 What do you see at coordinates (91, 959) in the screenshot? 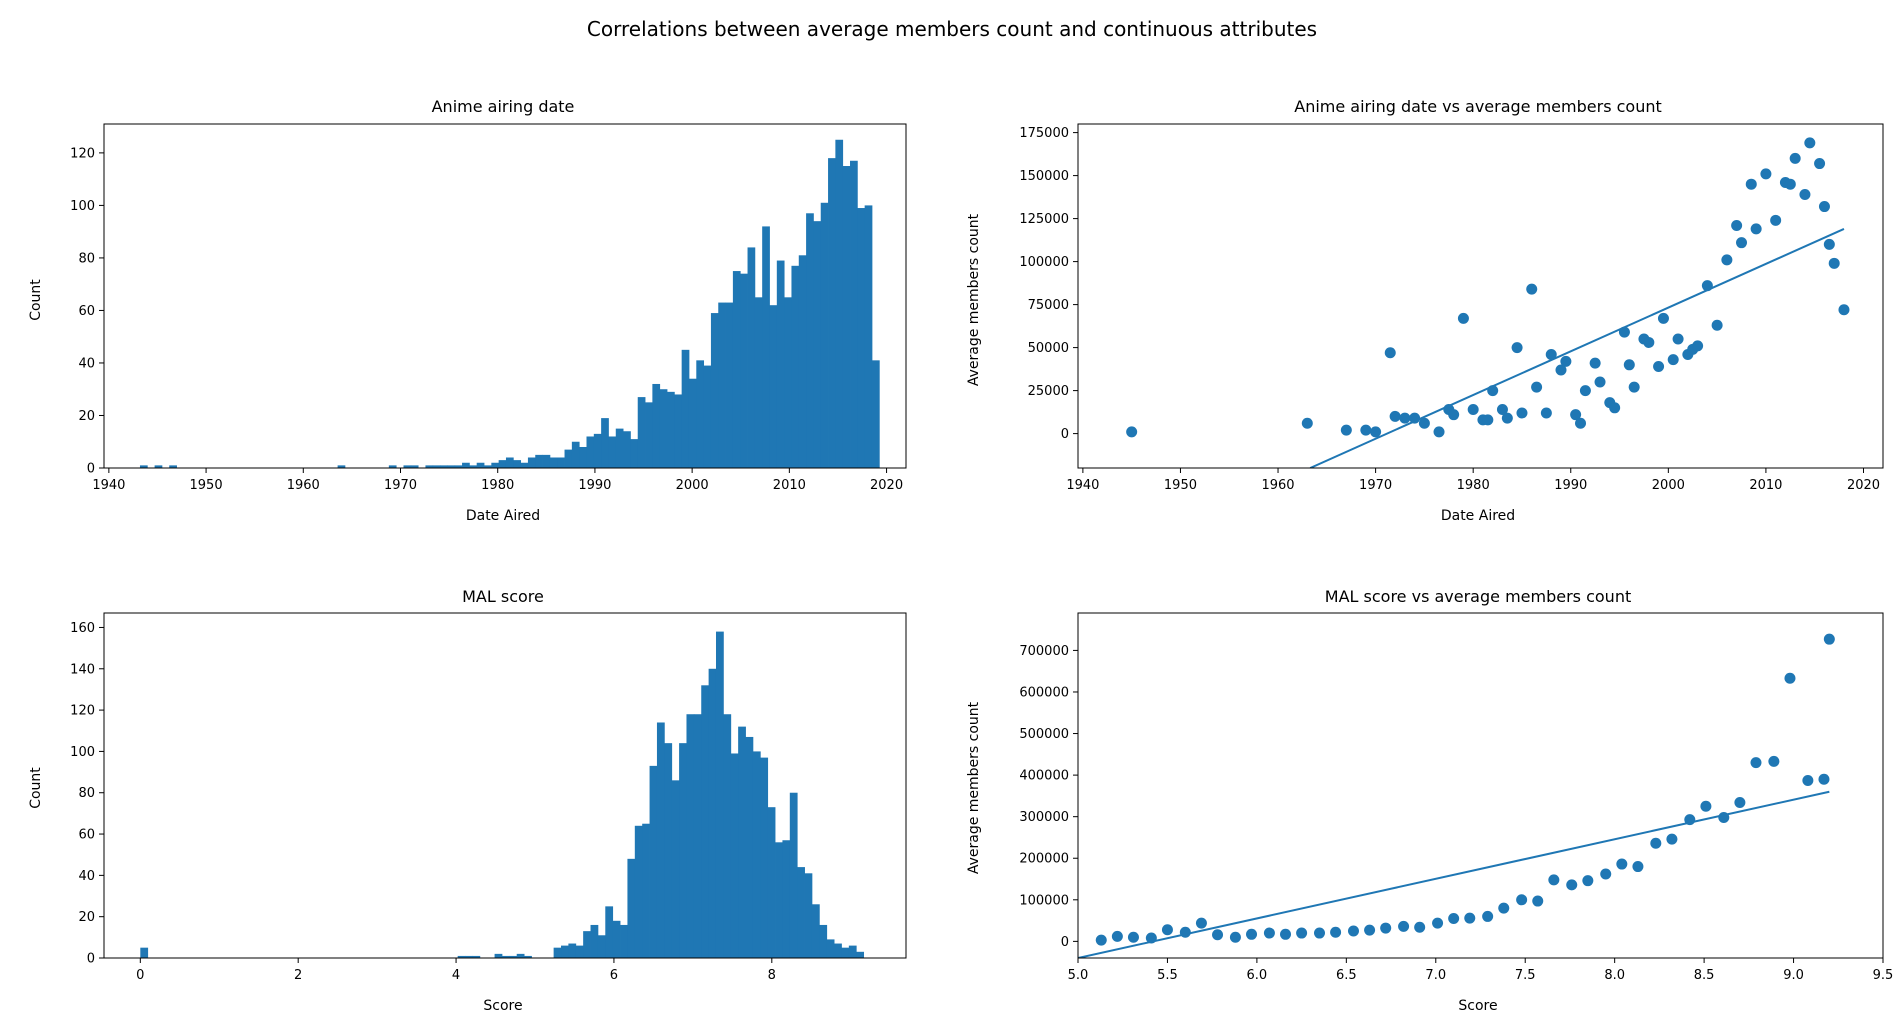
I see `y-tick-label: 0` at bounding box center [91, 959].